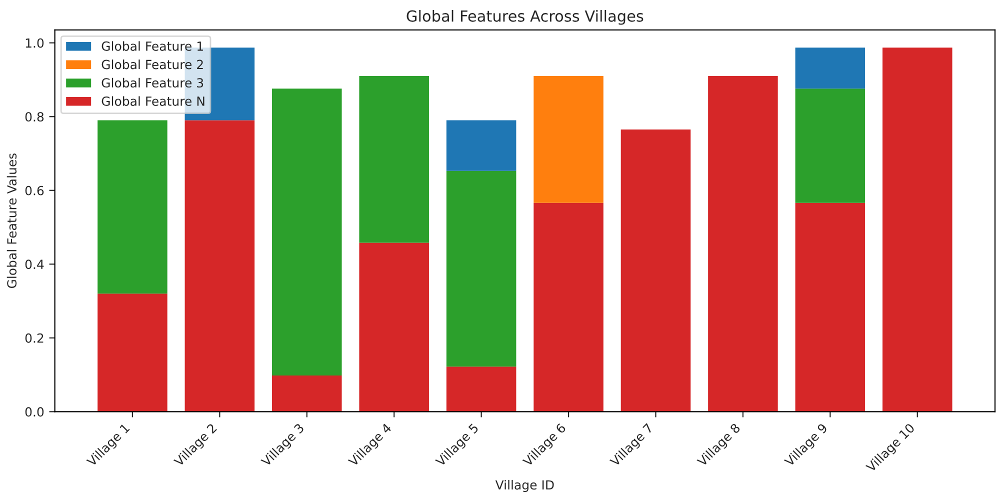 The height and width of the screenshot is (499, 997). What do you see at coordinates (34, 338) in the screenshot?
I see `y-tick-label: 0.2` at bounding box center [34, 338].